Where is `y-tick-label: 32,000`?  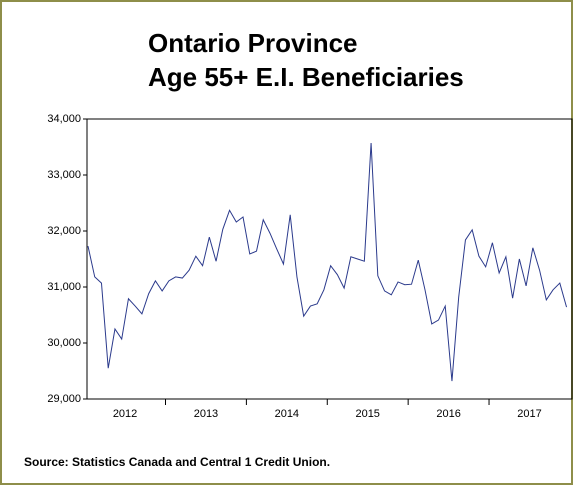 y-tick-label: 32,000 is located at coordinates (64, 231).